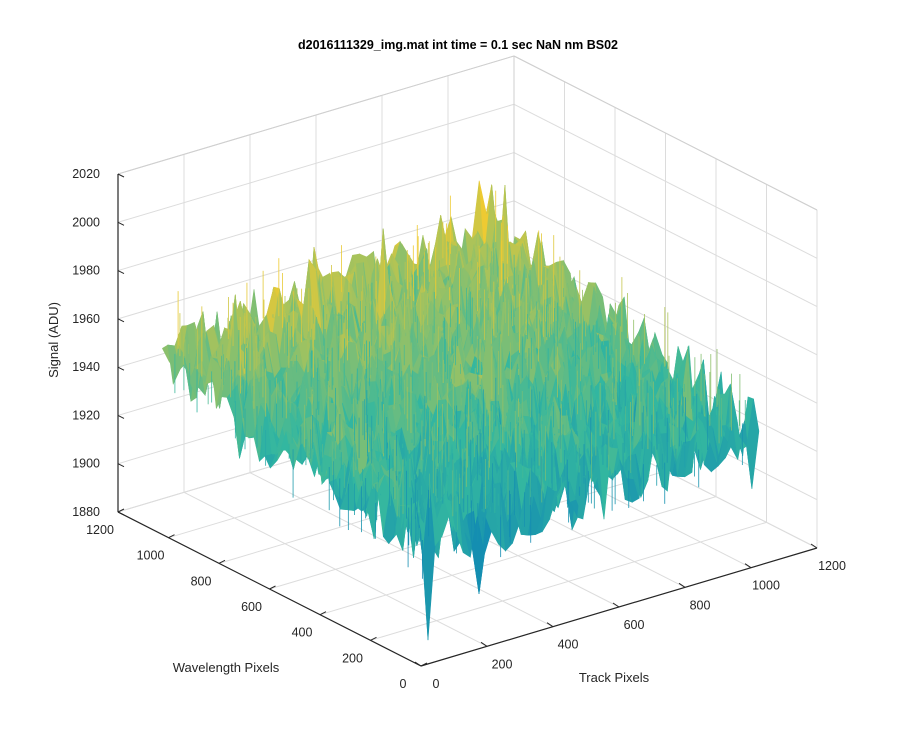 This screenshot has width=900, height=750. I want to click on z-axis-label: Signal (ADU), so click(53, 340).